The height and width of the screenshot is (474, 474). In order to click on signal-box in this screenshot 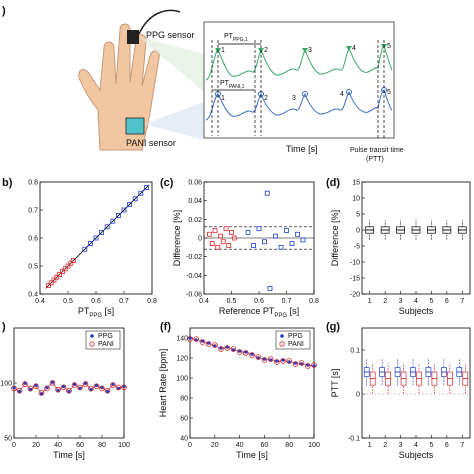, I will do `click(299, 80)`.